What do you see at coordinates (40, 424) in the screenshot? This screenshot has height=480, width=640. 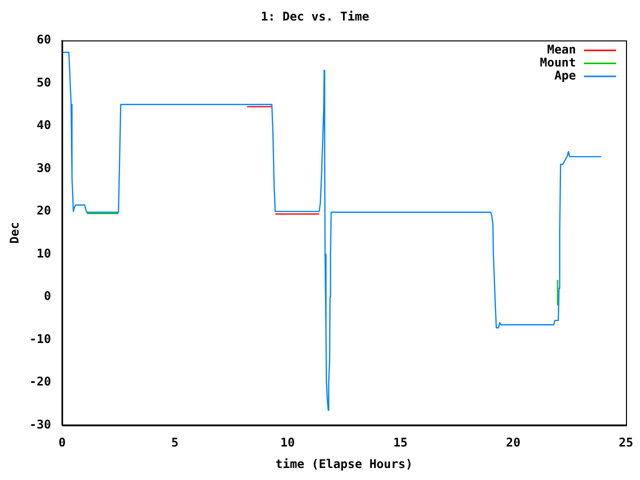 I see `y-tick-label: -30` at bounding box center [40, 424].